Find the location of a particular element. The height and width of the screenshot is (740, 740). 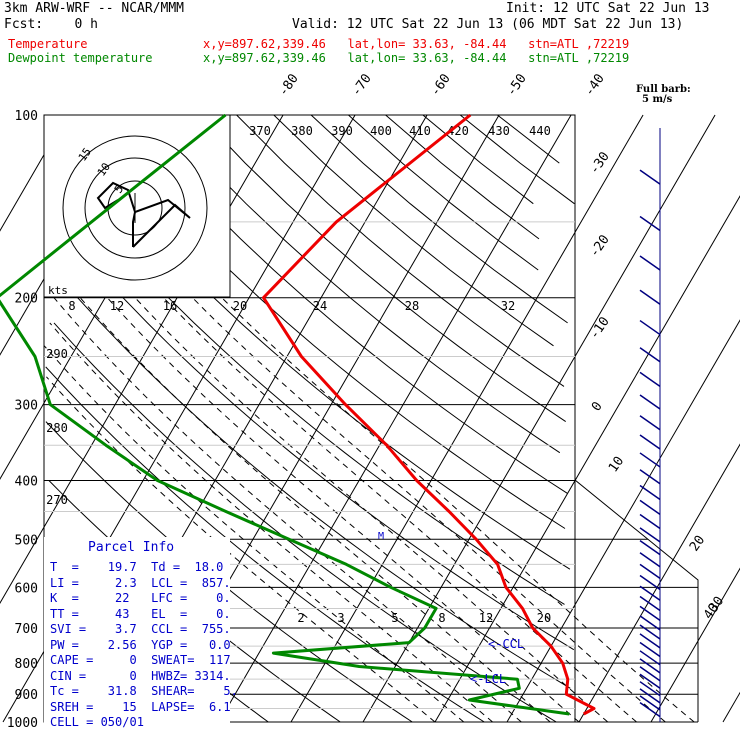

model-title: 3km ARW-WRF -- NCAR/MMM is located at coordinates (94, 8).